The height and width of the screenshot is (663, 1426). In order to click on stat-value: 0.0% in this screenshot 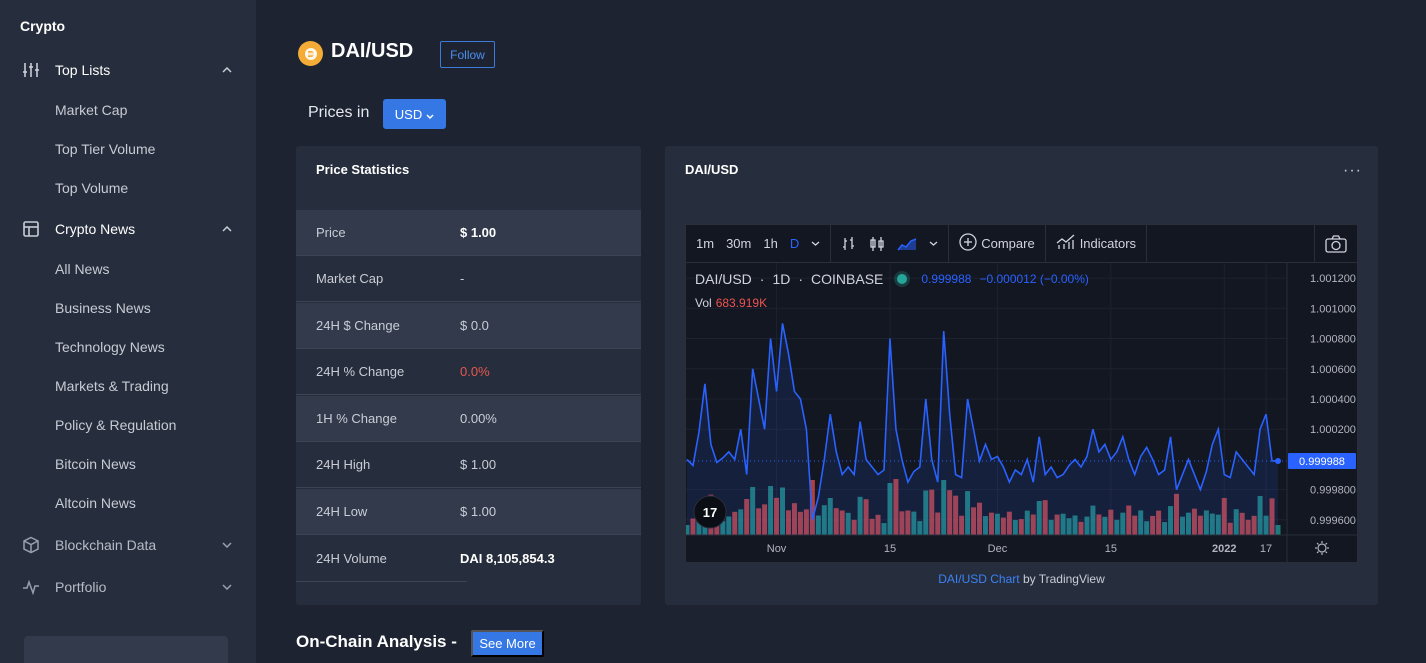, I will do `click(475, 371)`.